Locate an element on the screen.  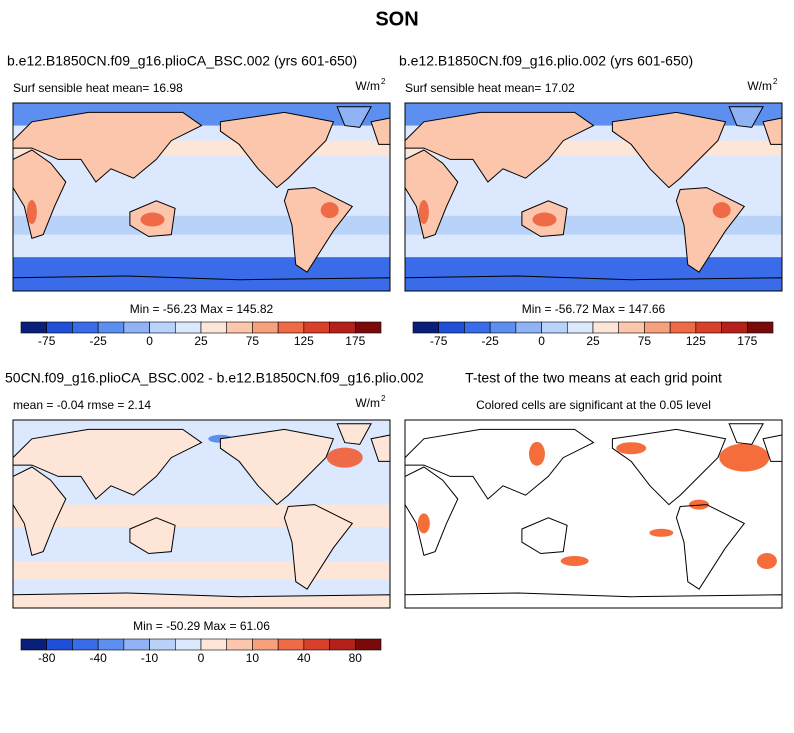
ocean is located at coordinates (593, 514).